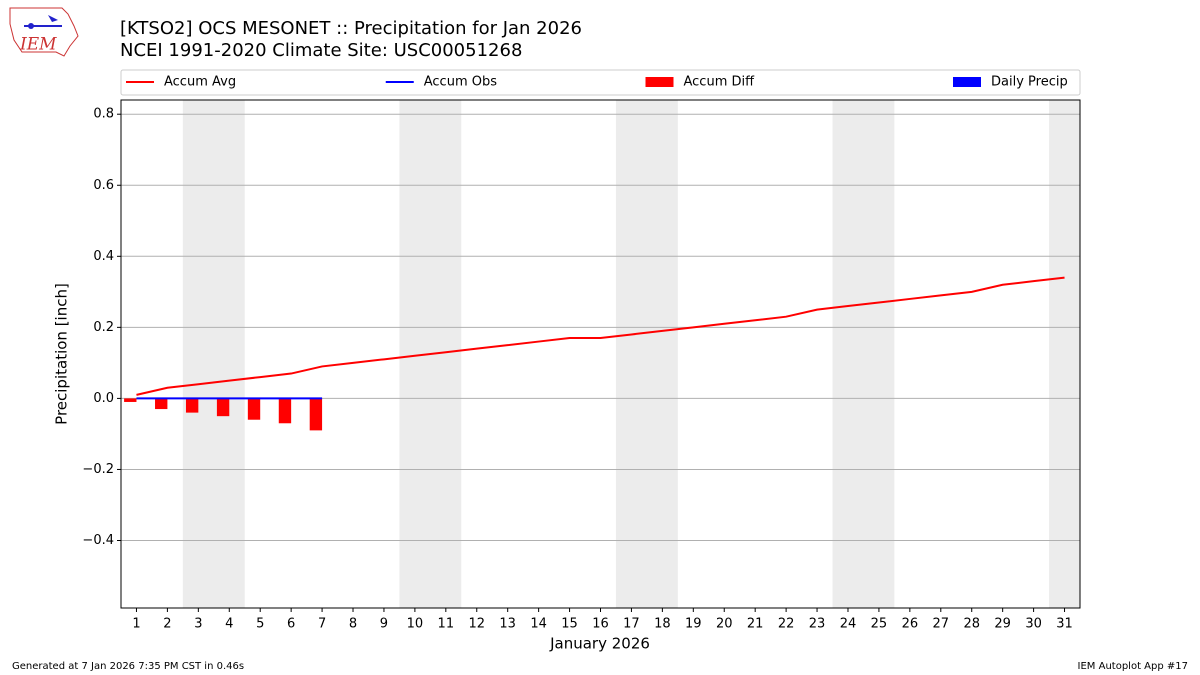  What do you see at coordinates (755, 624) in the screenshot?
I see `x-tick-label: 21` at bounding box center [755, 624].